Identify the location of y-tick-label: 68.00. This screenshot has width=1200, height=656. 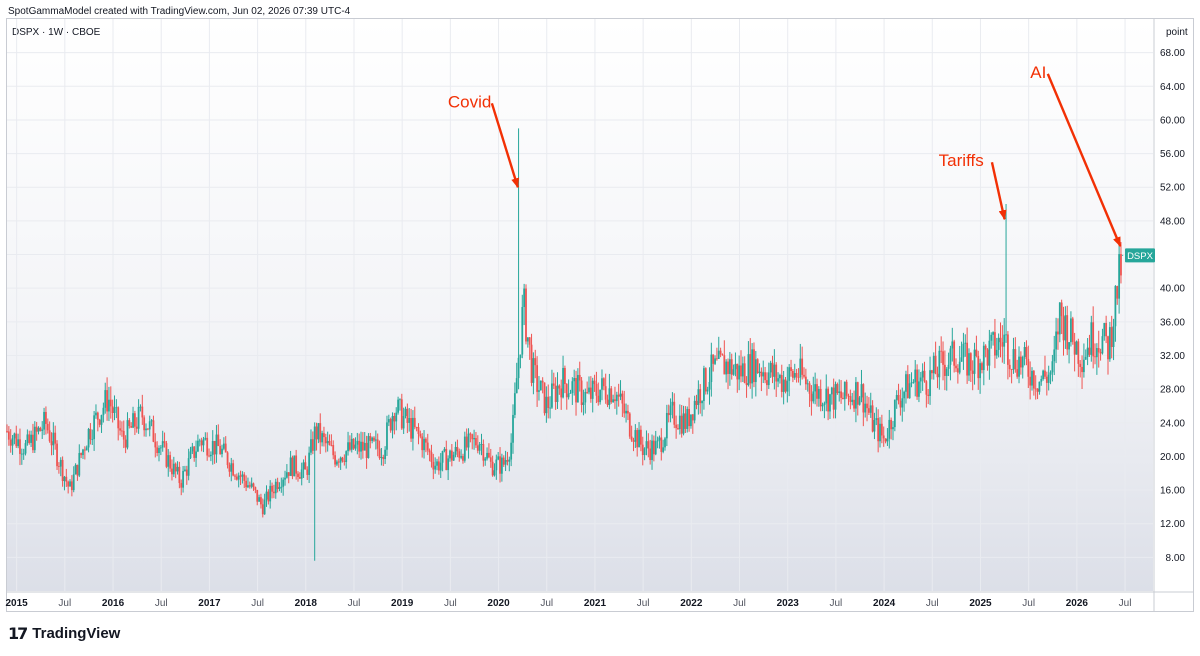
(1172, 53).